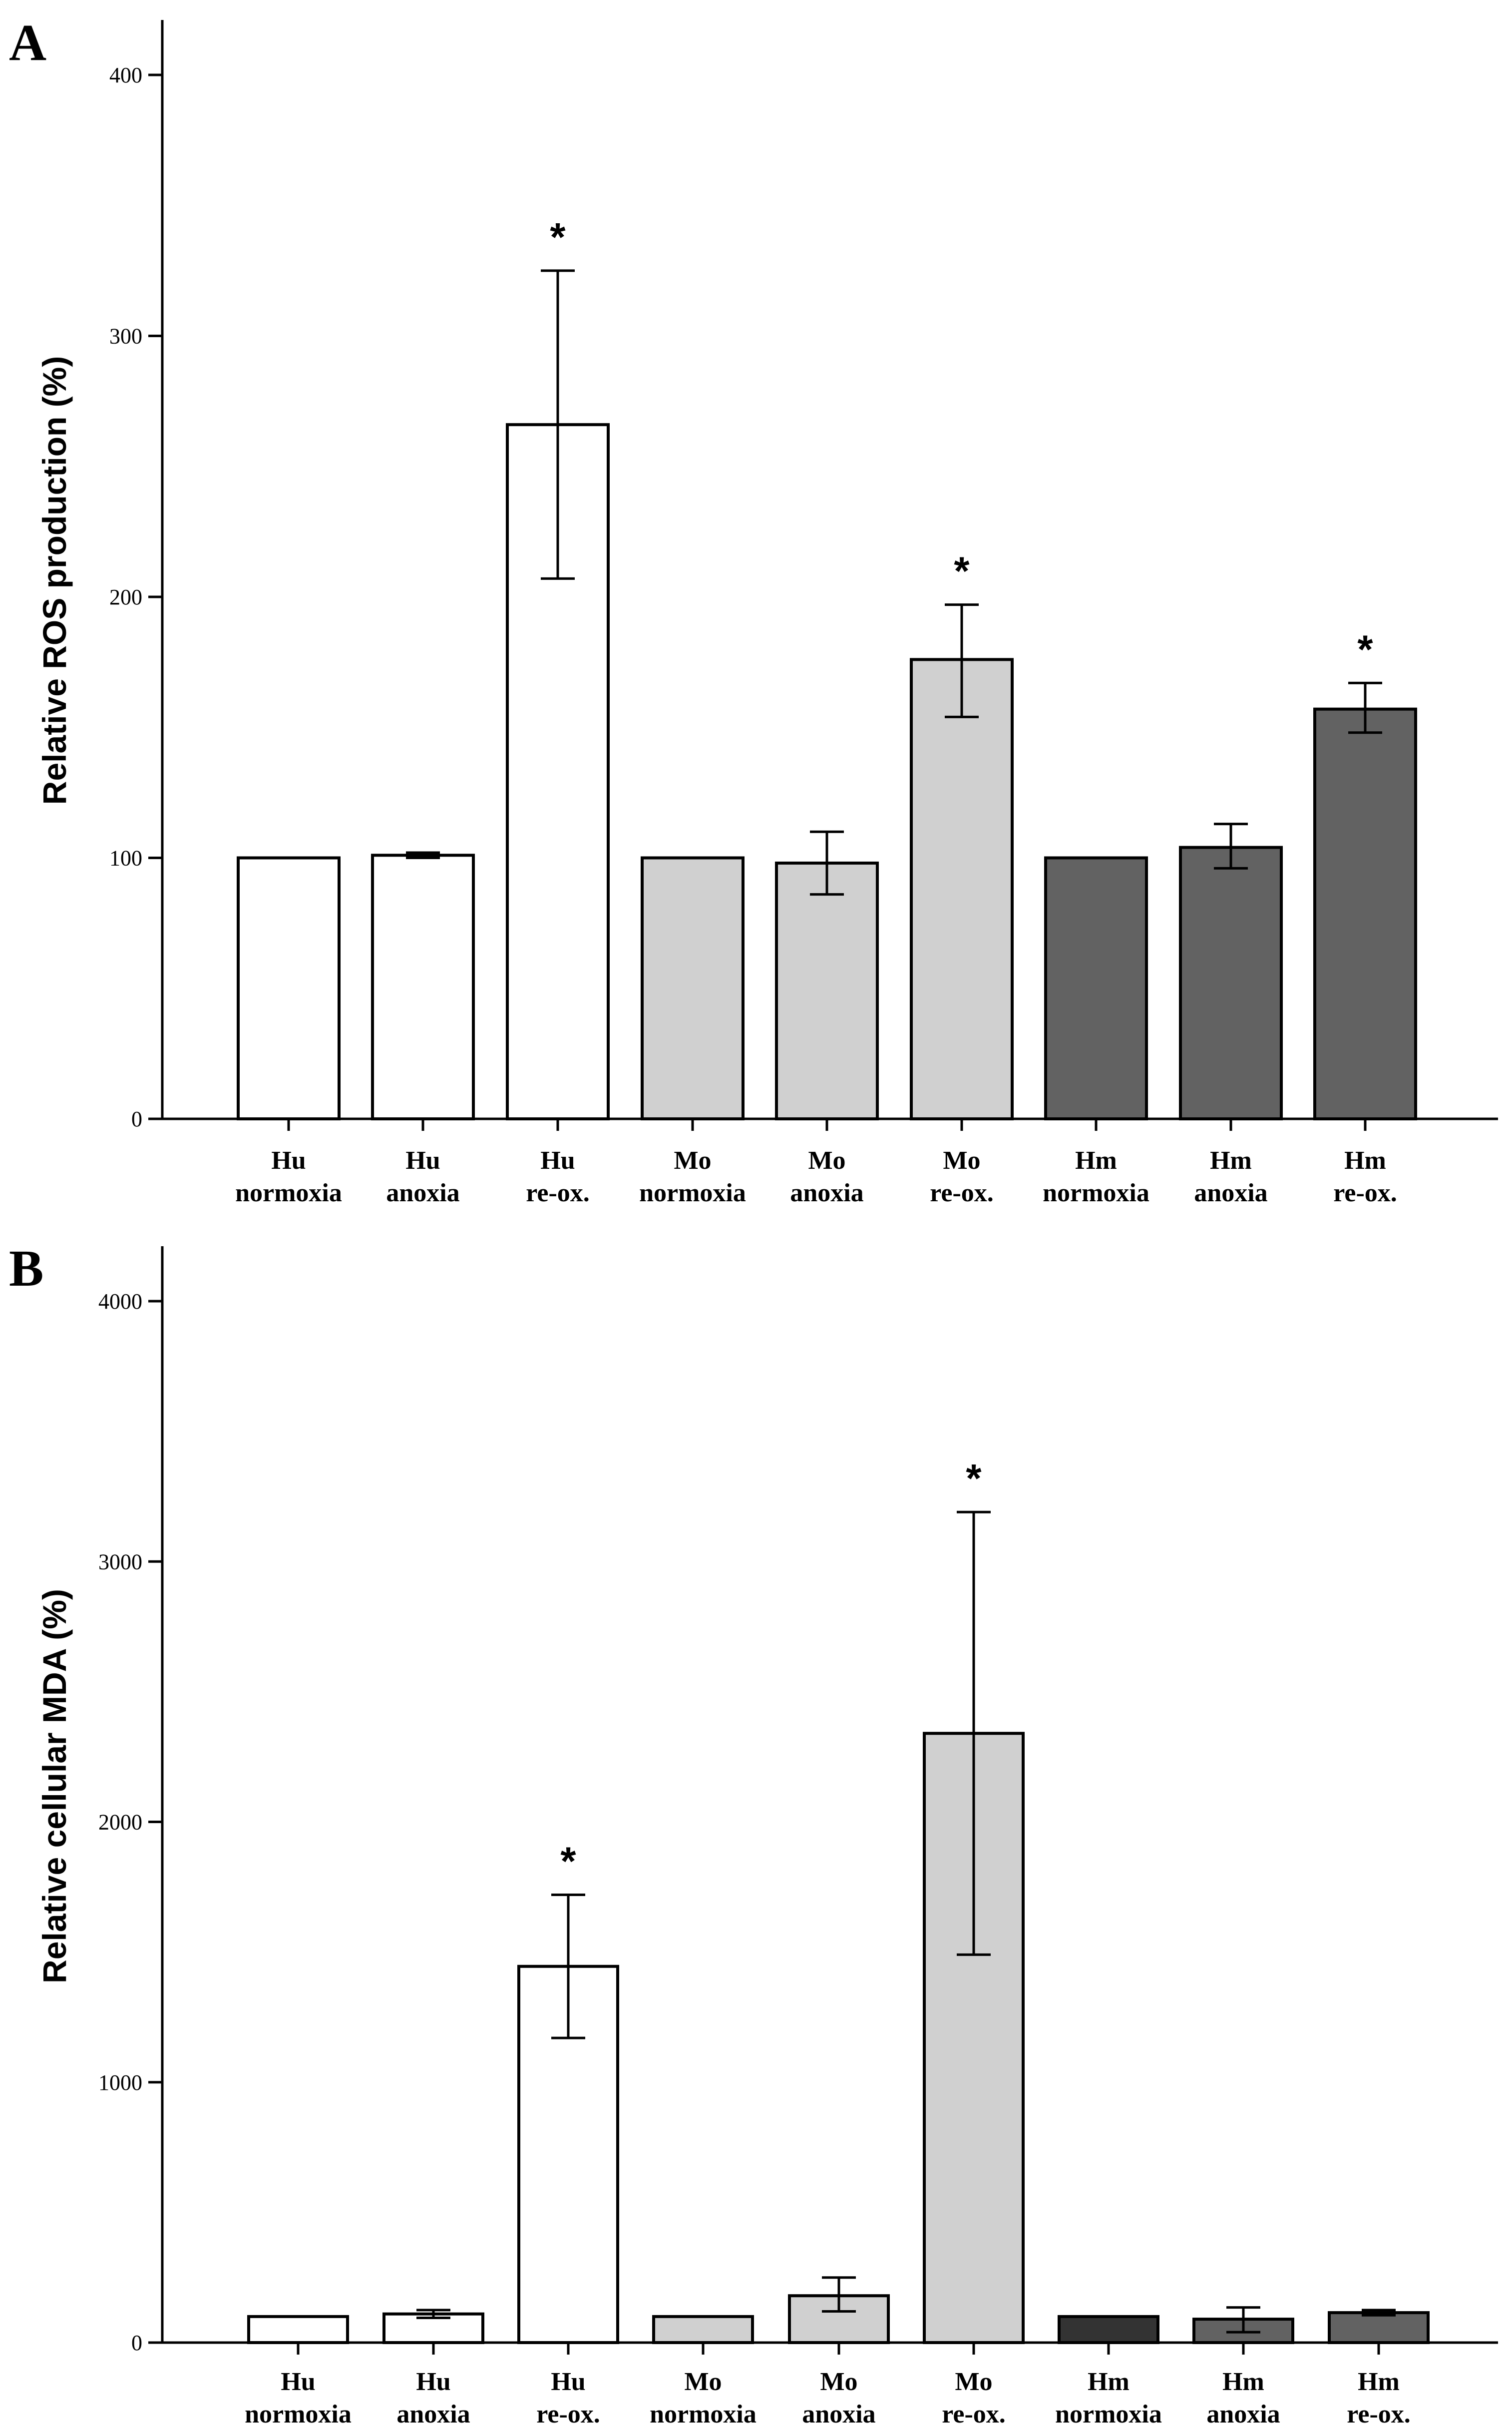  What do you see at coordinates (28, 42) in the screenshot?
I see `panel-a-letter: A` at bounding box center [28, 42].